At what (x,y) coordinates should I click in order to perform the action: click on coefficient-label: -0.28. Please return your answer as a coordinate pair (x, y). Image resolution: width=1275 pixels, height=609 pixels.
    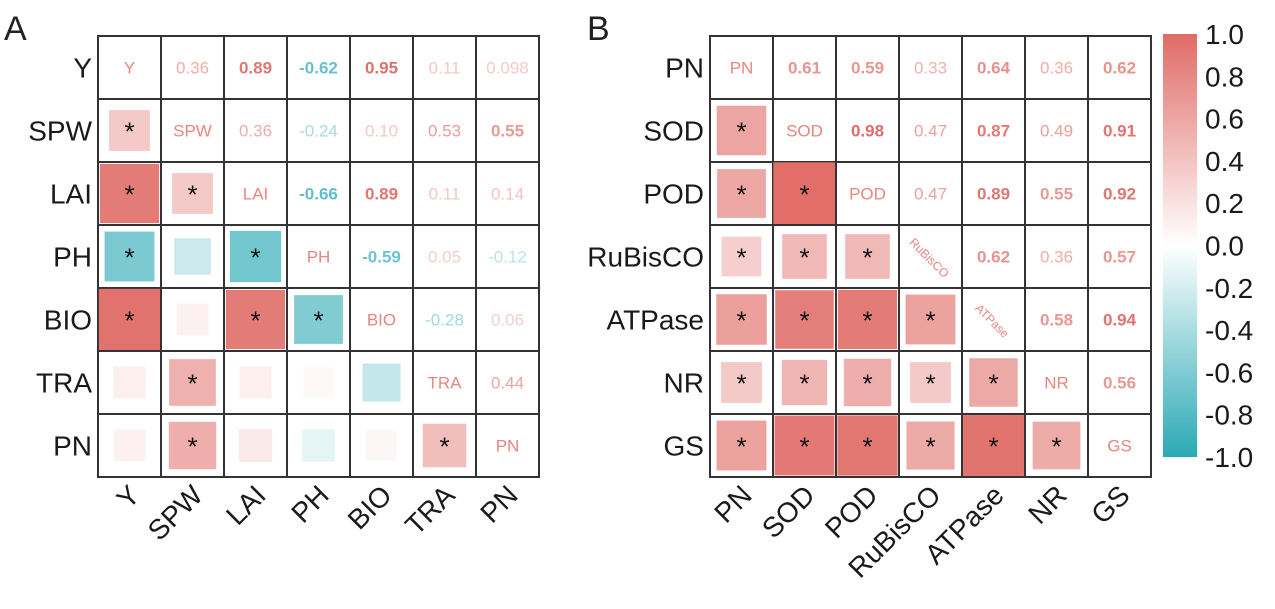
    Looking at the image, I should click on (444, 320).